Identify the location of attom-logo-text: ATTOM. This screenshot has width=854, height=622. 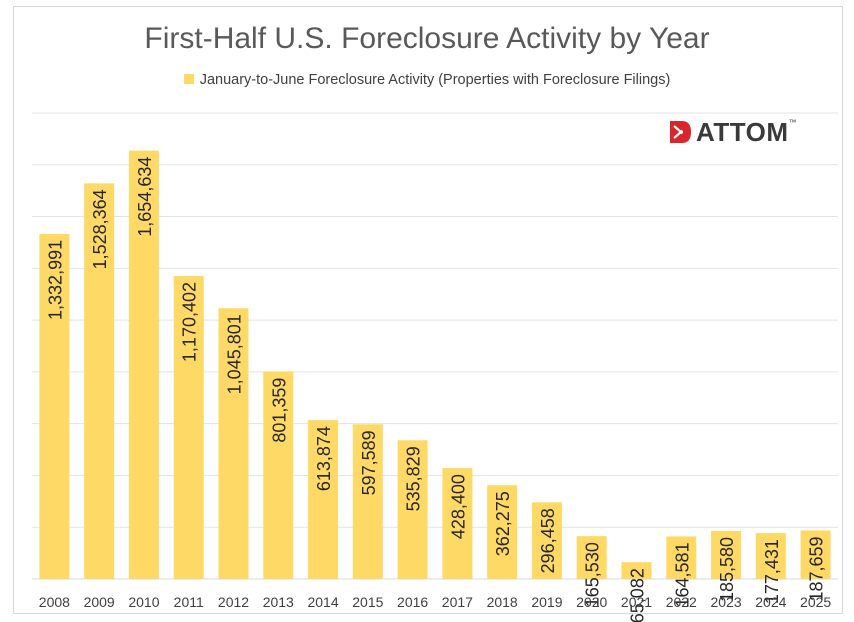
(742, 131).